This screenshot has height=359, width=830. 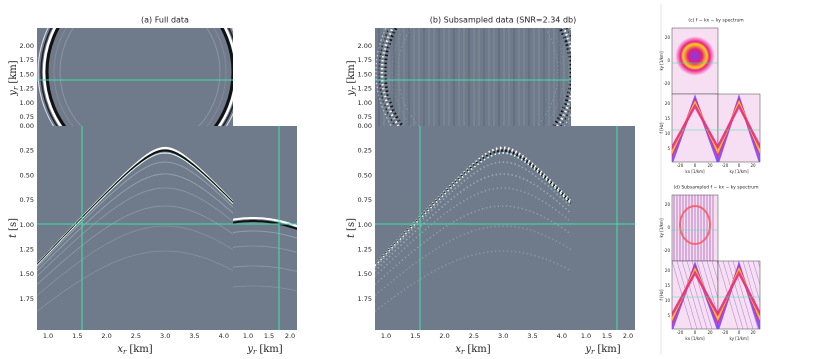 I want to click on axis-label: ky [1/km], so click(x=661, y=227).